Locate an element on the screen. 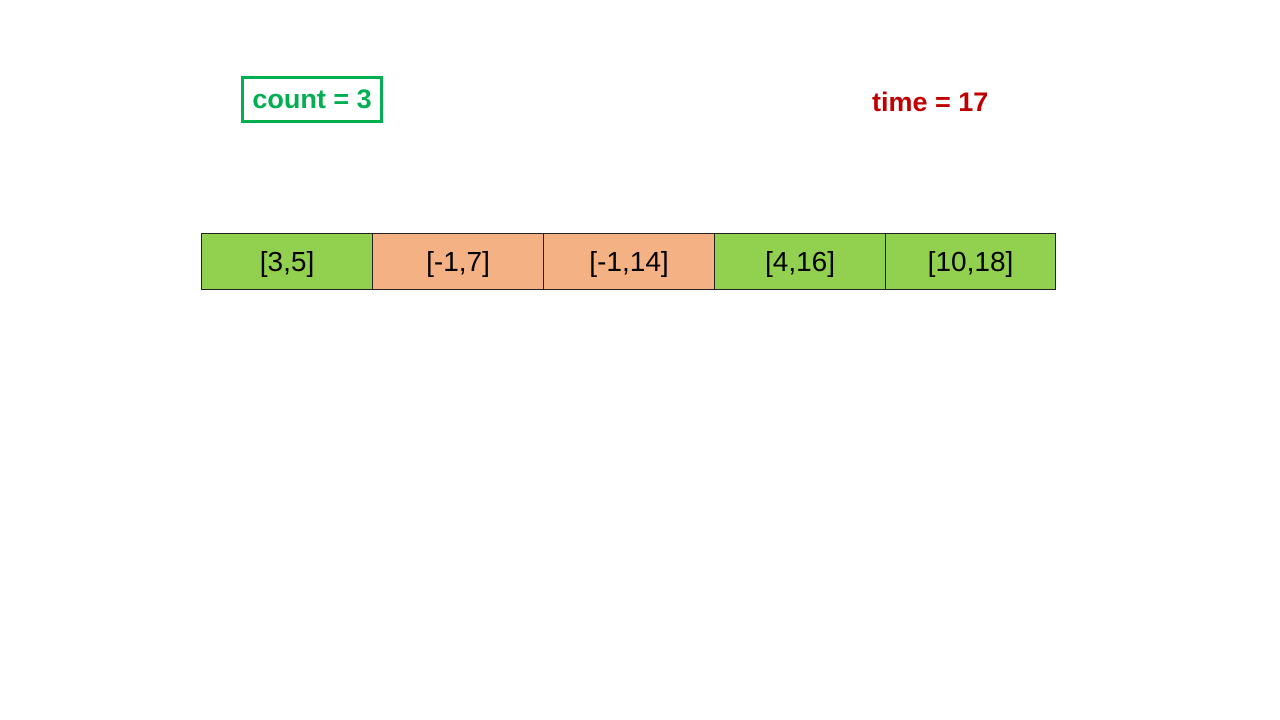 This screenshot has height=720, width=1280. interval-text: [4,16] is located at coordinates (800, 261).